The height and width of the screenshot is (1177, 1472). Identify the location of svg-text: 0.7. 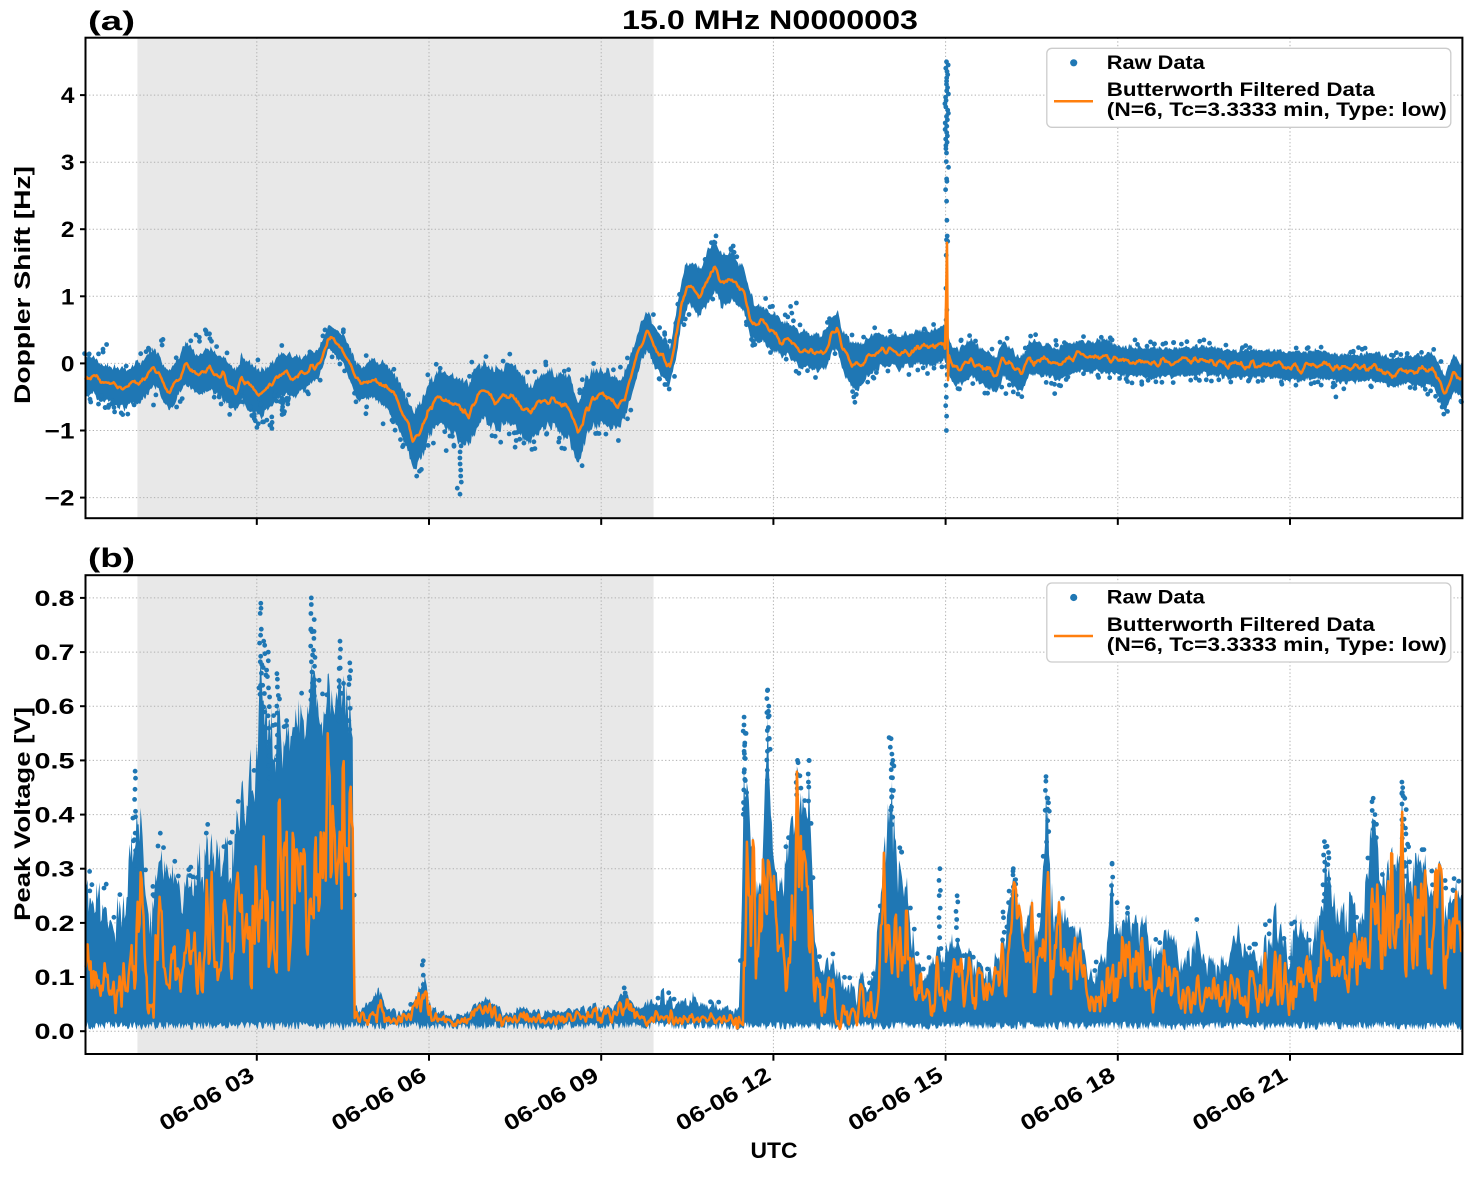
(55, 652).